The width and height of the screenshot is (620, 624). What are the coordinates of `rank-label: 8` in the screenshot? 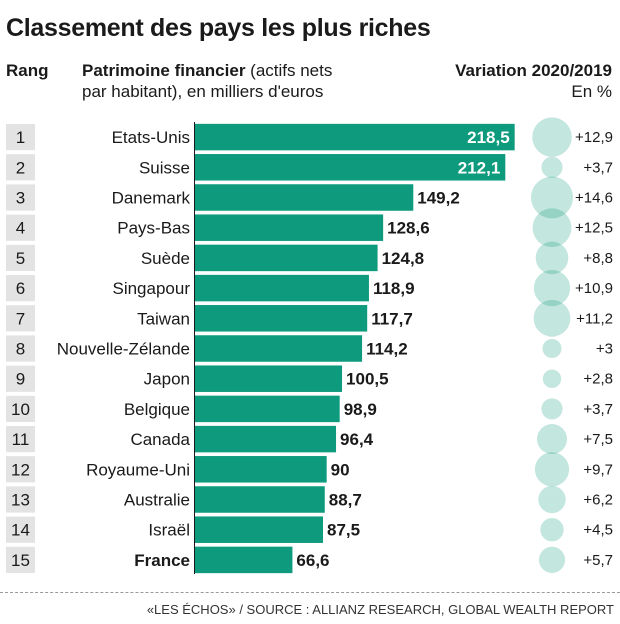 It's located at (20, 349).